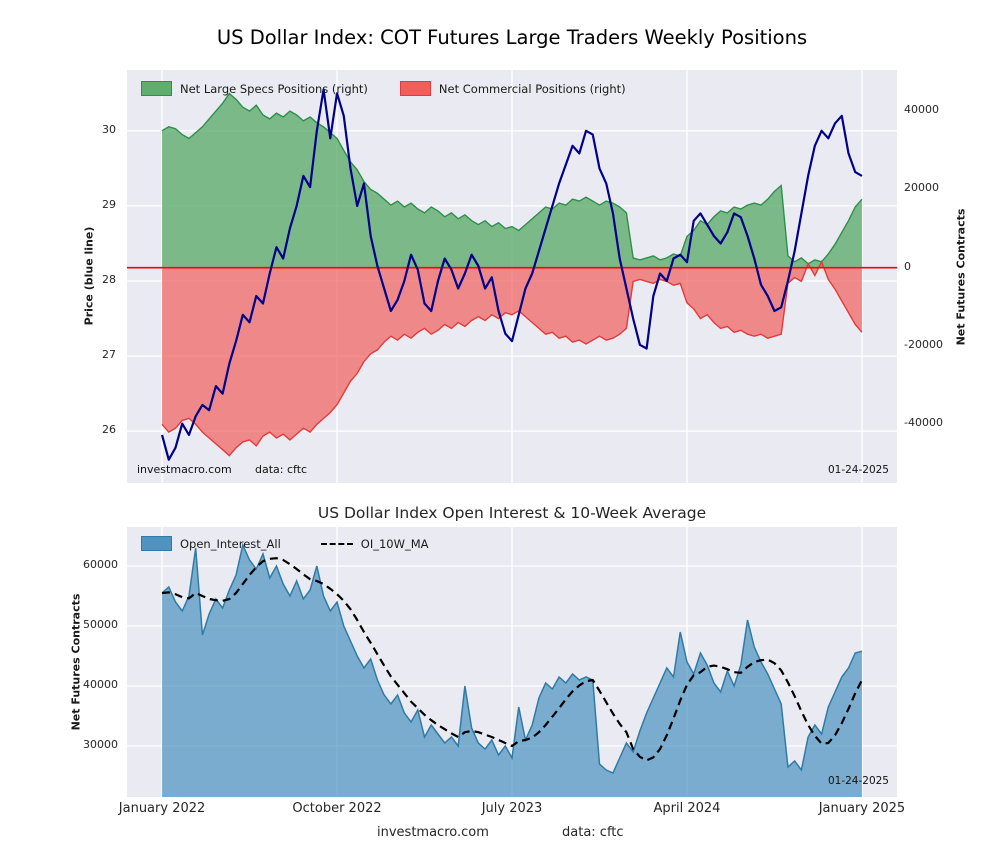 The height and width of the screenshot is (860, 1000). What do you see at coordinates (923, 423) in the screenshot?
I see `tick-label: -40000` at bounding box center [923, 423].